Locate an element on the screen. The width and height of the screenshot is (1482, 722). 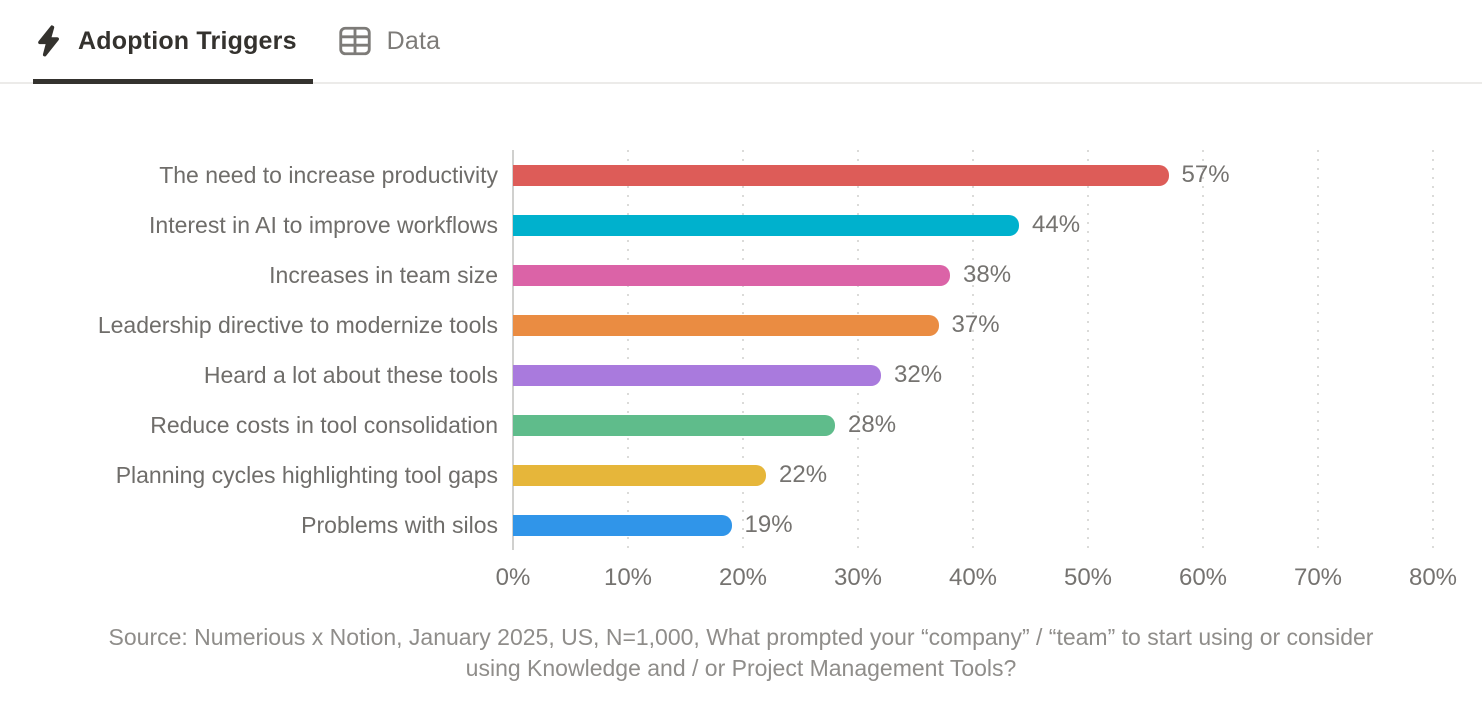
bar-track: 44% is located at coordinates (973, 225).